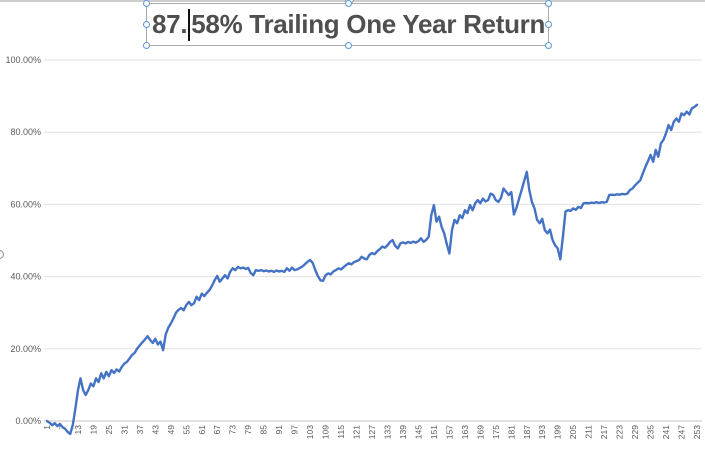 This screenshot has height=459, width=705. Describe the element at coordinates (186, 430) in the screenshot. I see `x-axis-label: 55` at that location.